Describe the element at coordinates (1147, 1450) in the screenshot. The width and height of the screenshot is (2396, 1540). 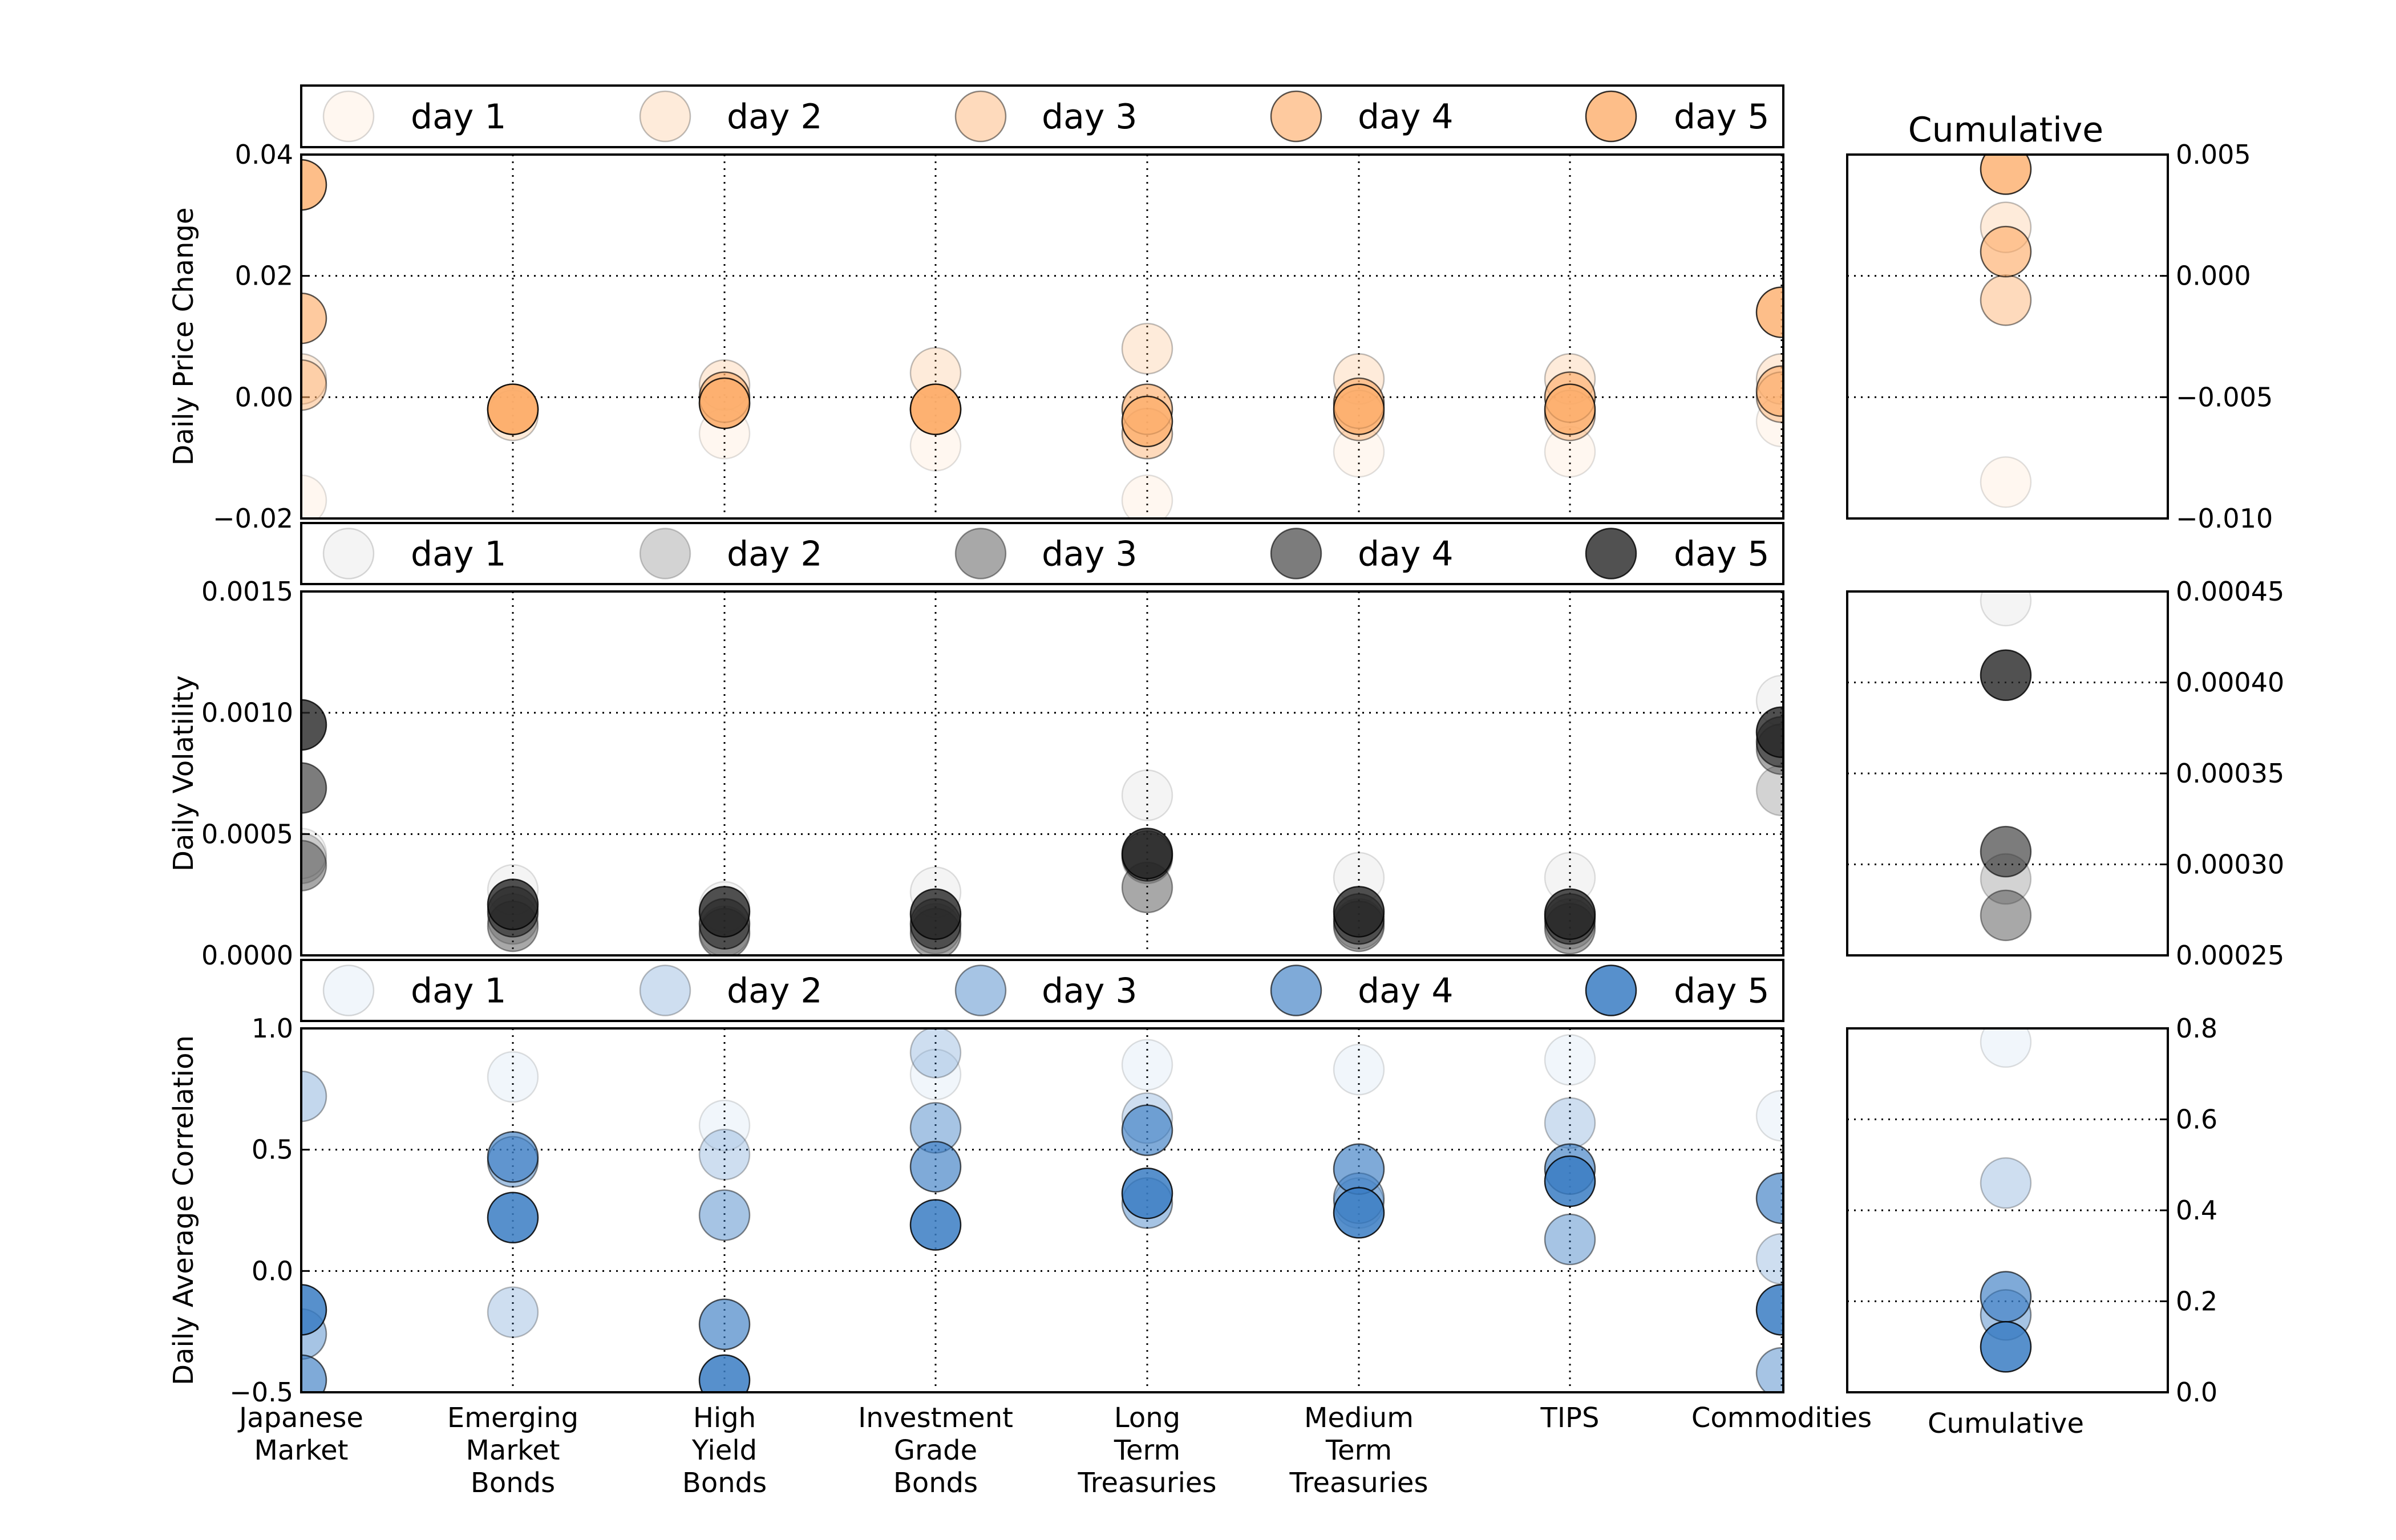
I see `category-label-5-line-2: Term` at that location.